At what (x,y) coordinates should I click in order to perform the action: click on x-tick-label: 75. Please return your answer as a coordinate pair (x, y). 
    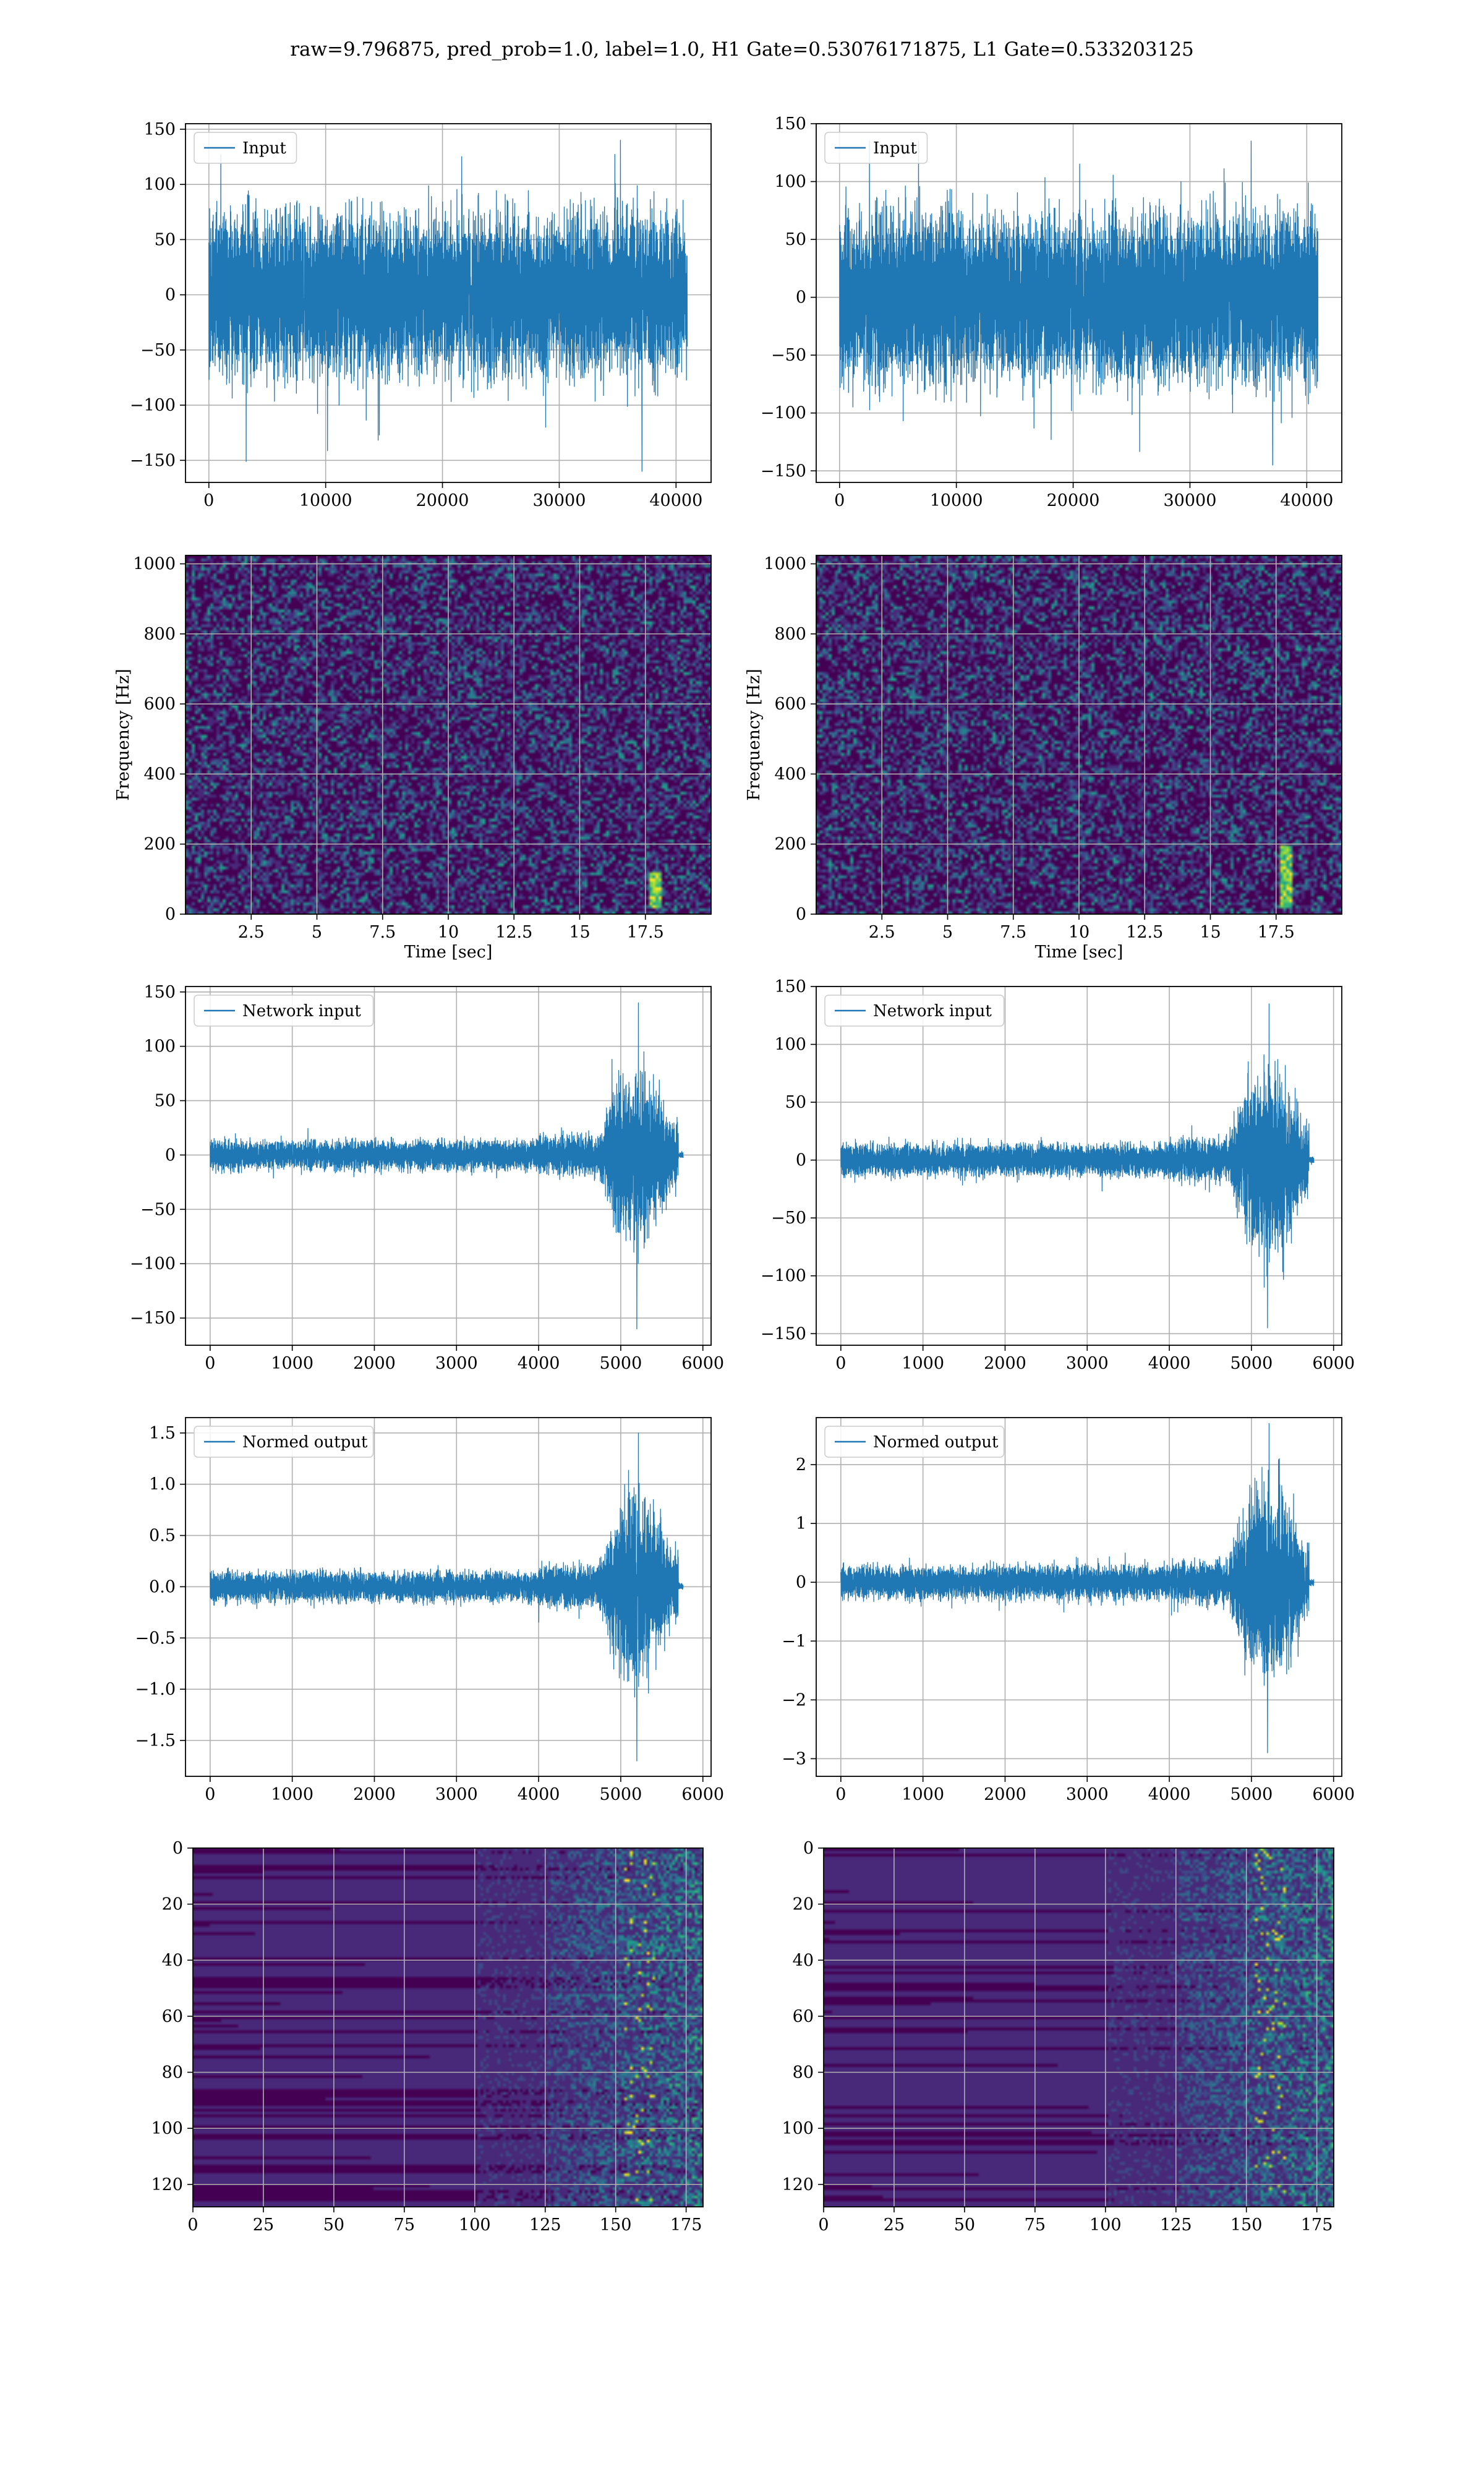
    Looking at the image, I should click on (1035, 2225).